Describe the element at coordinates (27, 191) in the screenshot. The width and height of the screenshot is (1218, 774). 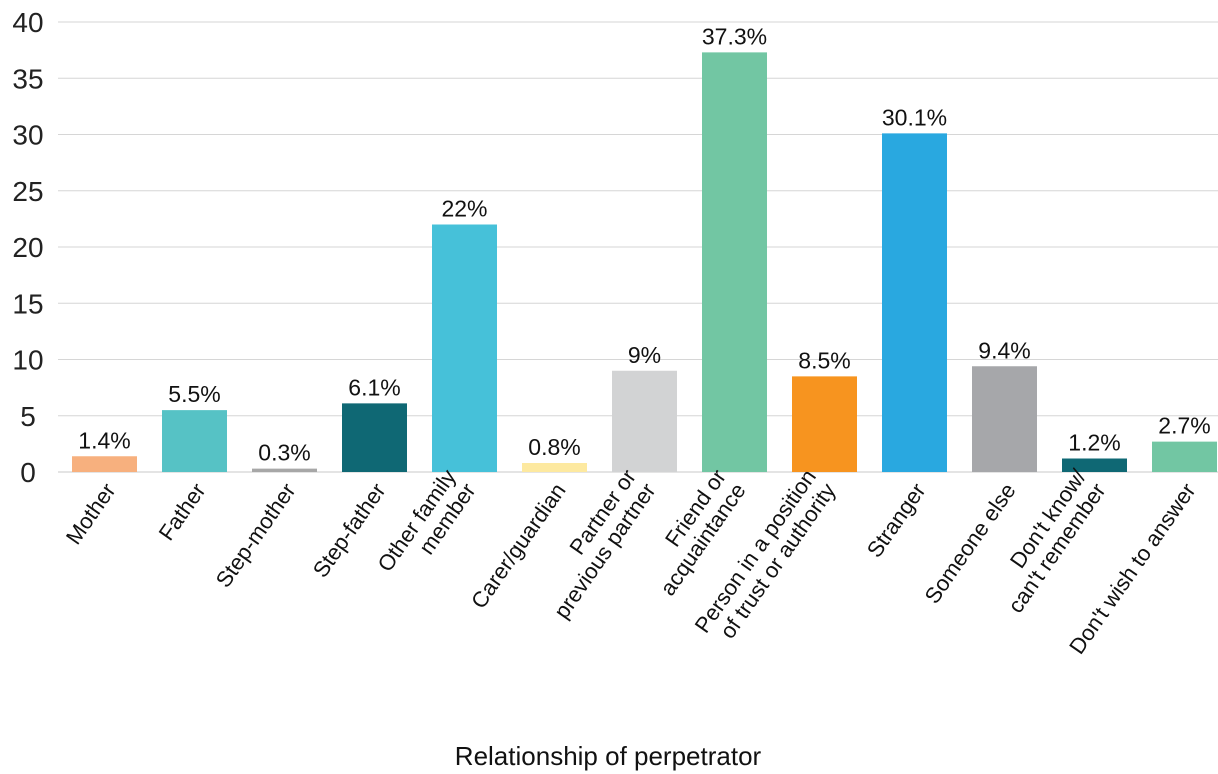
I see `y-tick-label: 25` at that location.